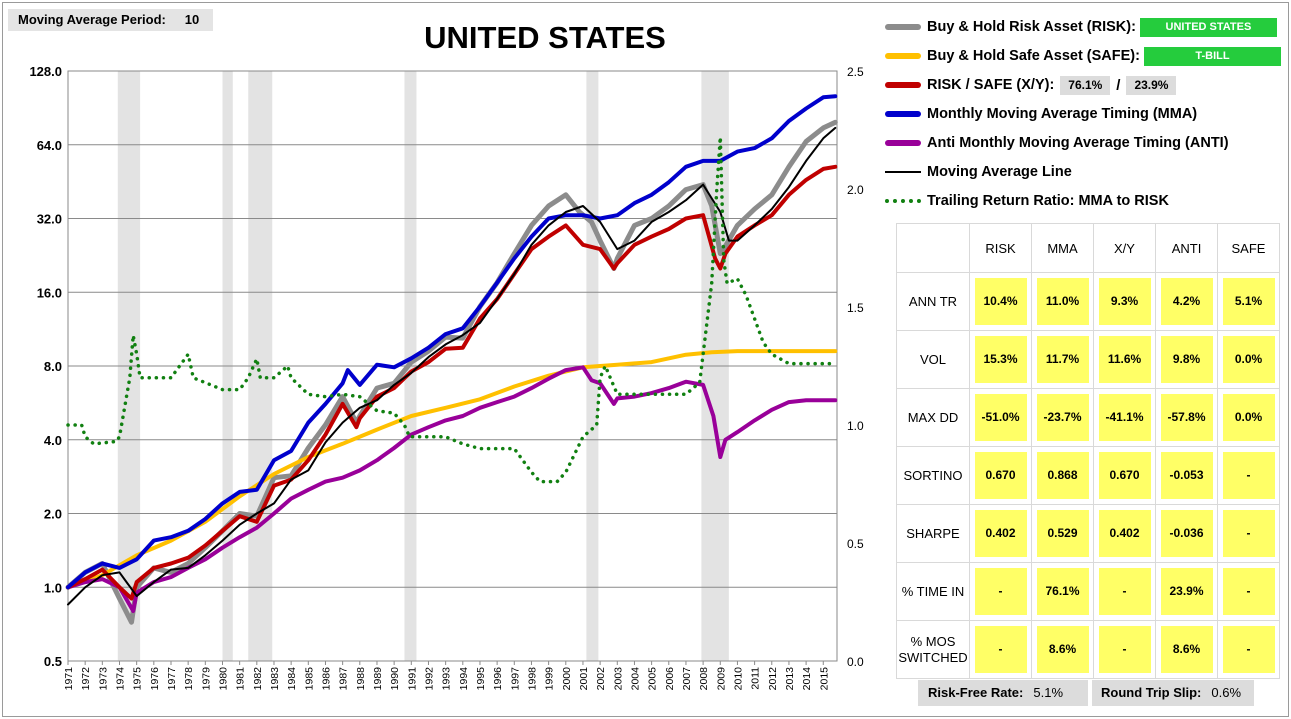 This screenshot has height=719, width=1291. What do you see at coordinates (49, 292) in the screenshot?
I see `y-tick-label: 16.0` at bounding box center [49, 292].